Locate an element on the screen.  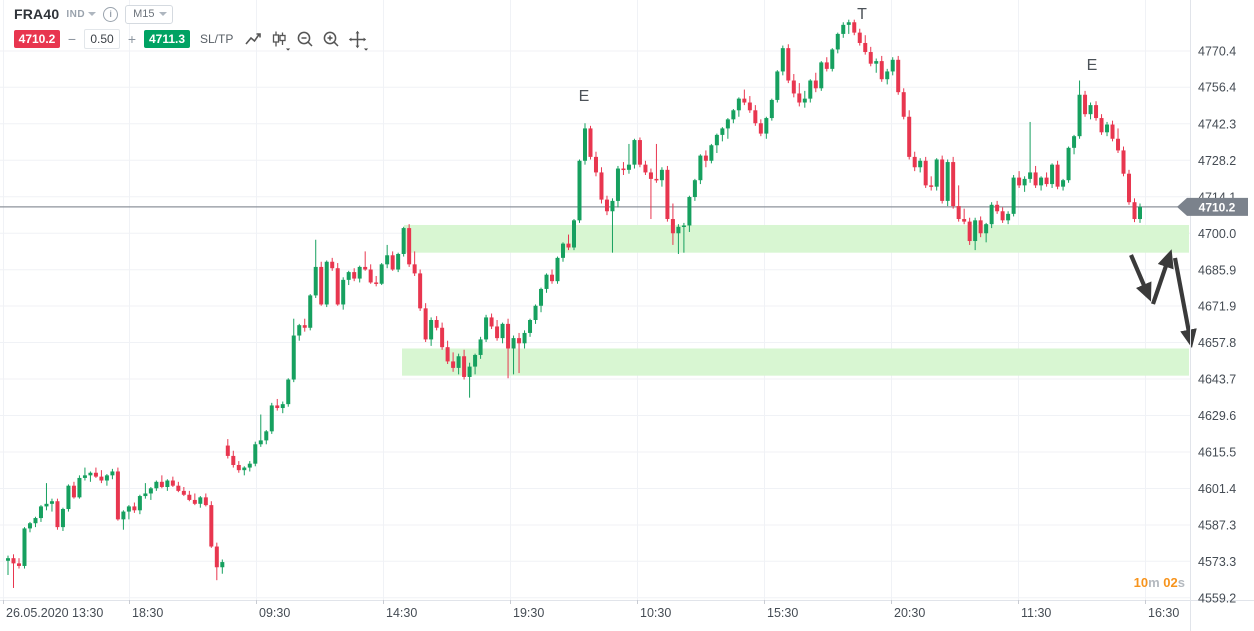
zoom-out-icon is located at coordinates (305, 39).